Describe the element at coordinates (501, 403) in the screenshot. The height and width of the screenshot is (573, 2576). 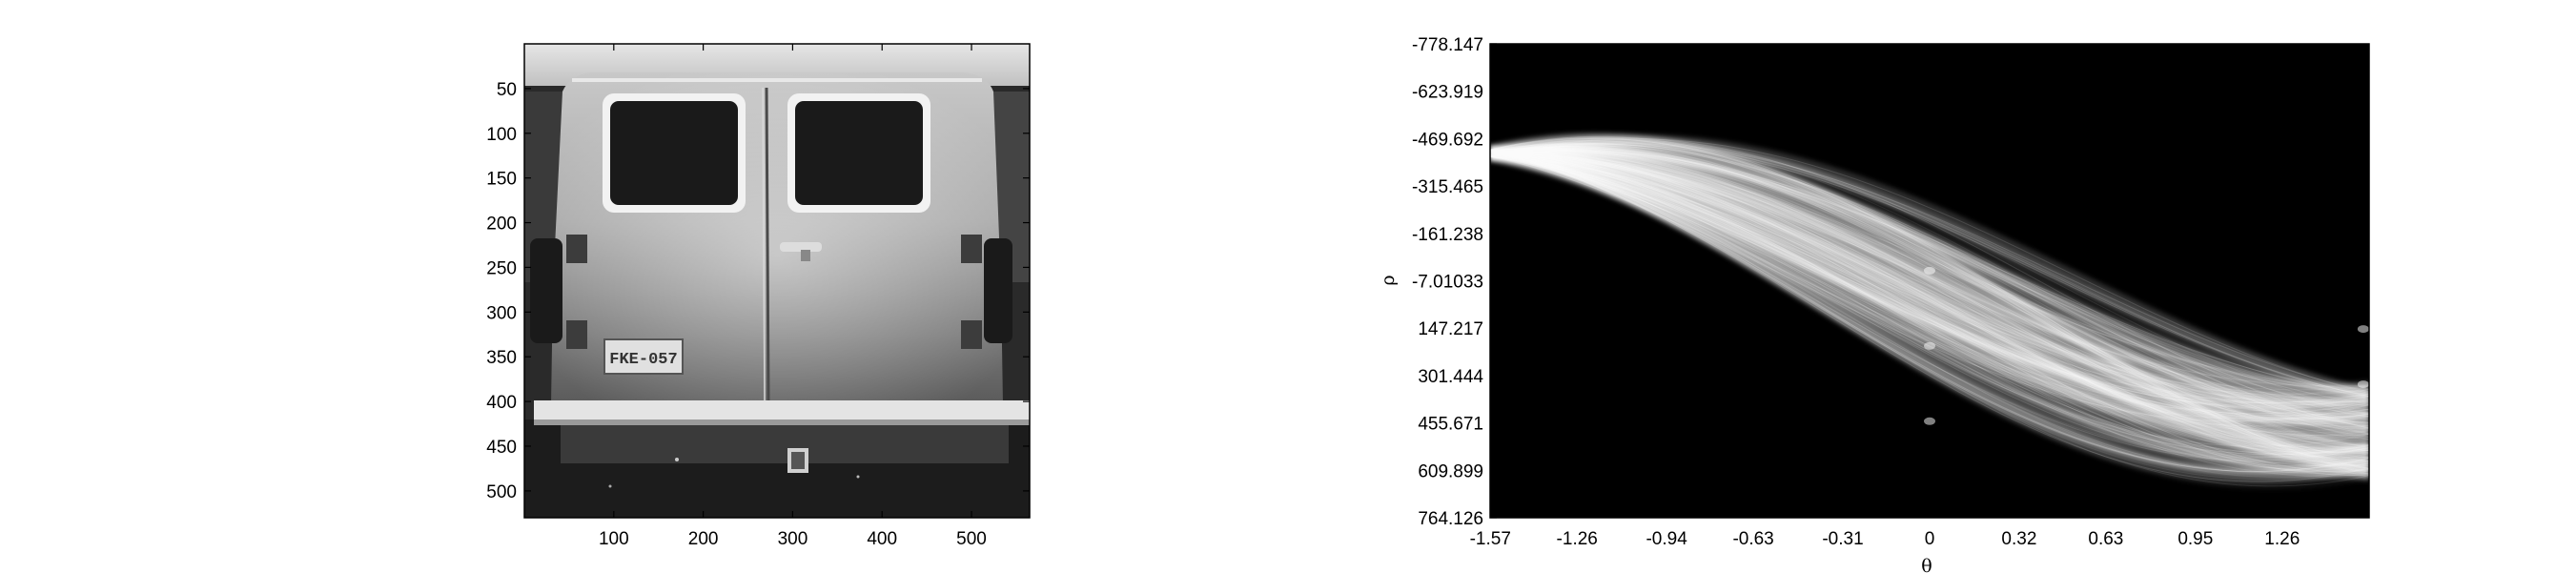
I see `image-y-tick-label: 400` at that location.